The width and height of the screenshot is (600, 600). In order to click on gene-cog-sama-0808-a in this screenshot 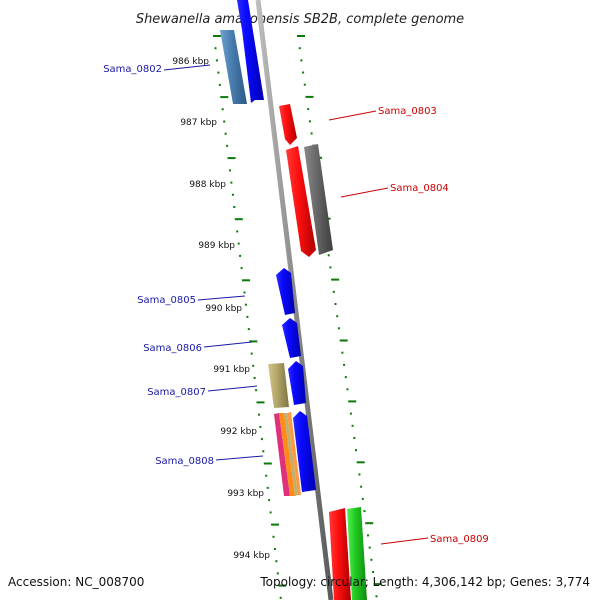, I will do `click(282, 454)`.